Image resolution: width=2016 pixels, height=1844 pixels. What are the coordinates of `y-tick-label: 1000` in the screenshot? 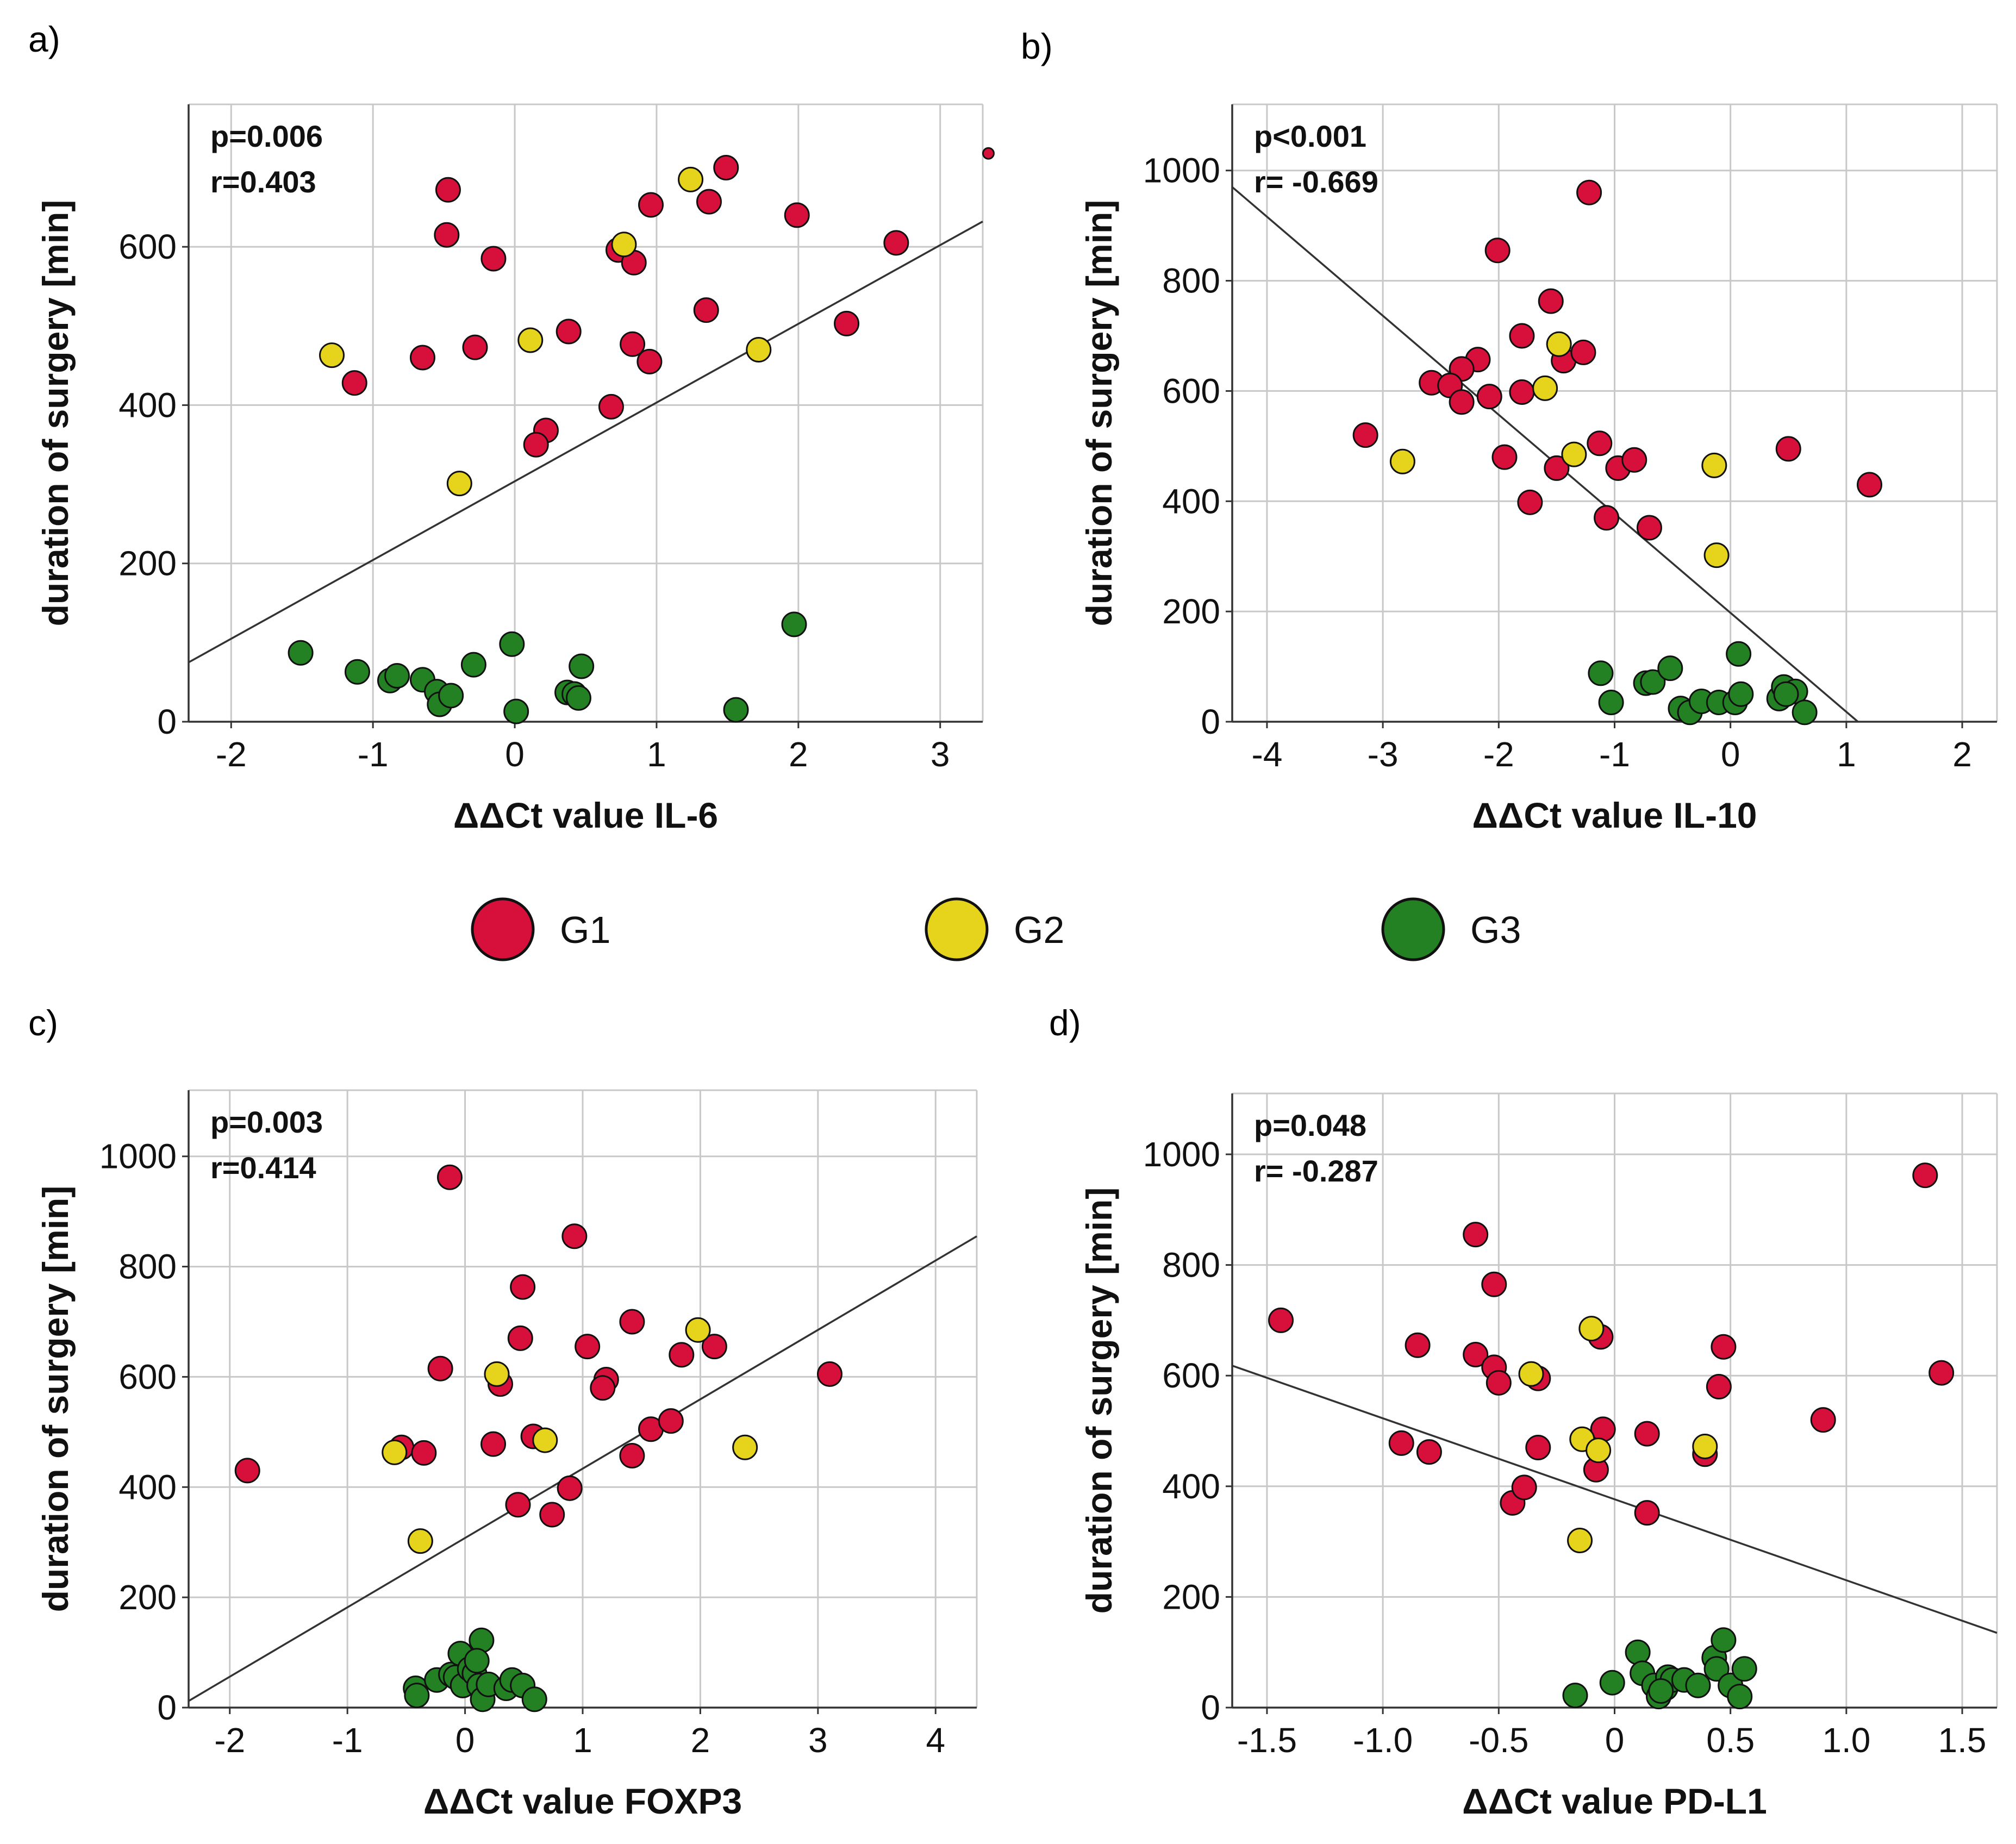 It's located at (1181, 170).